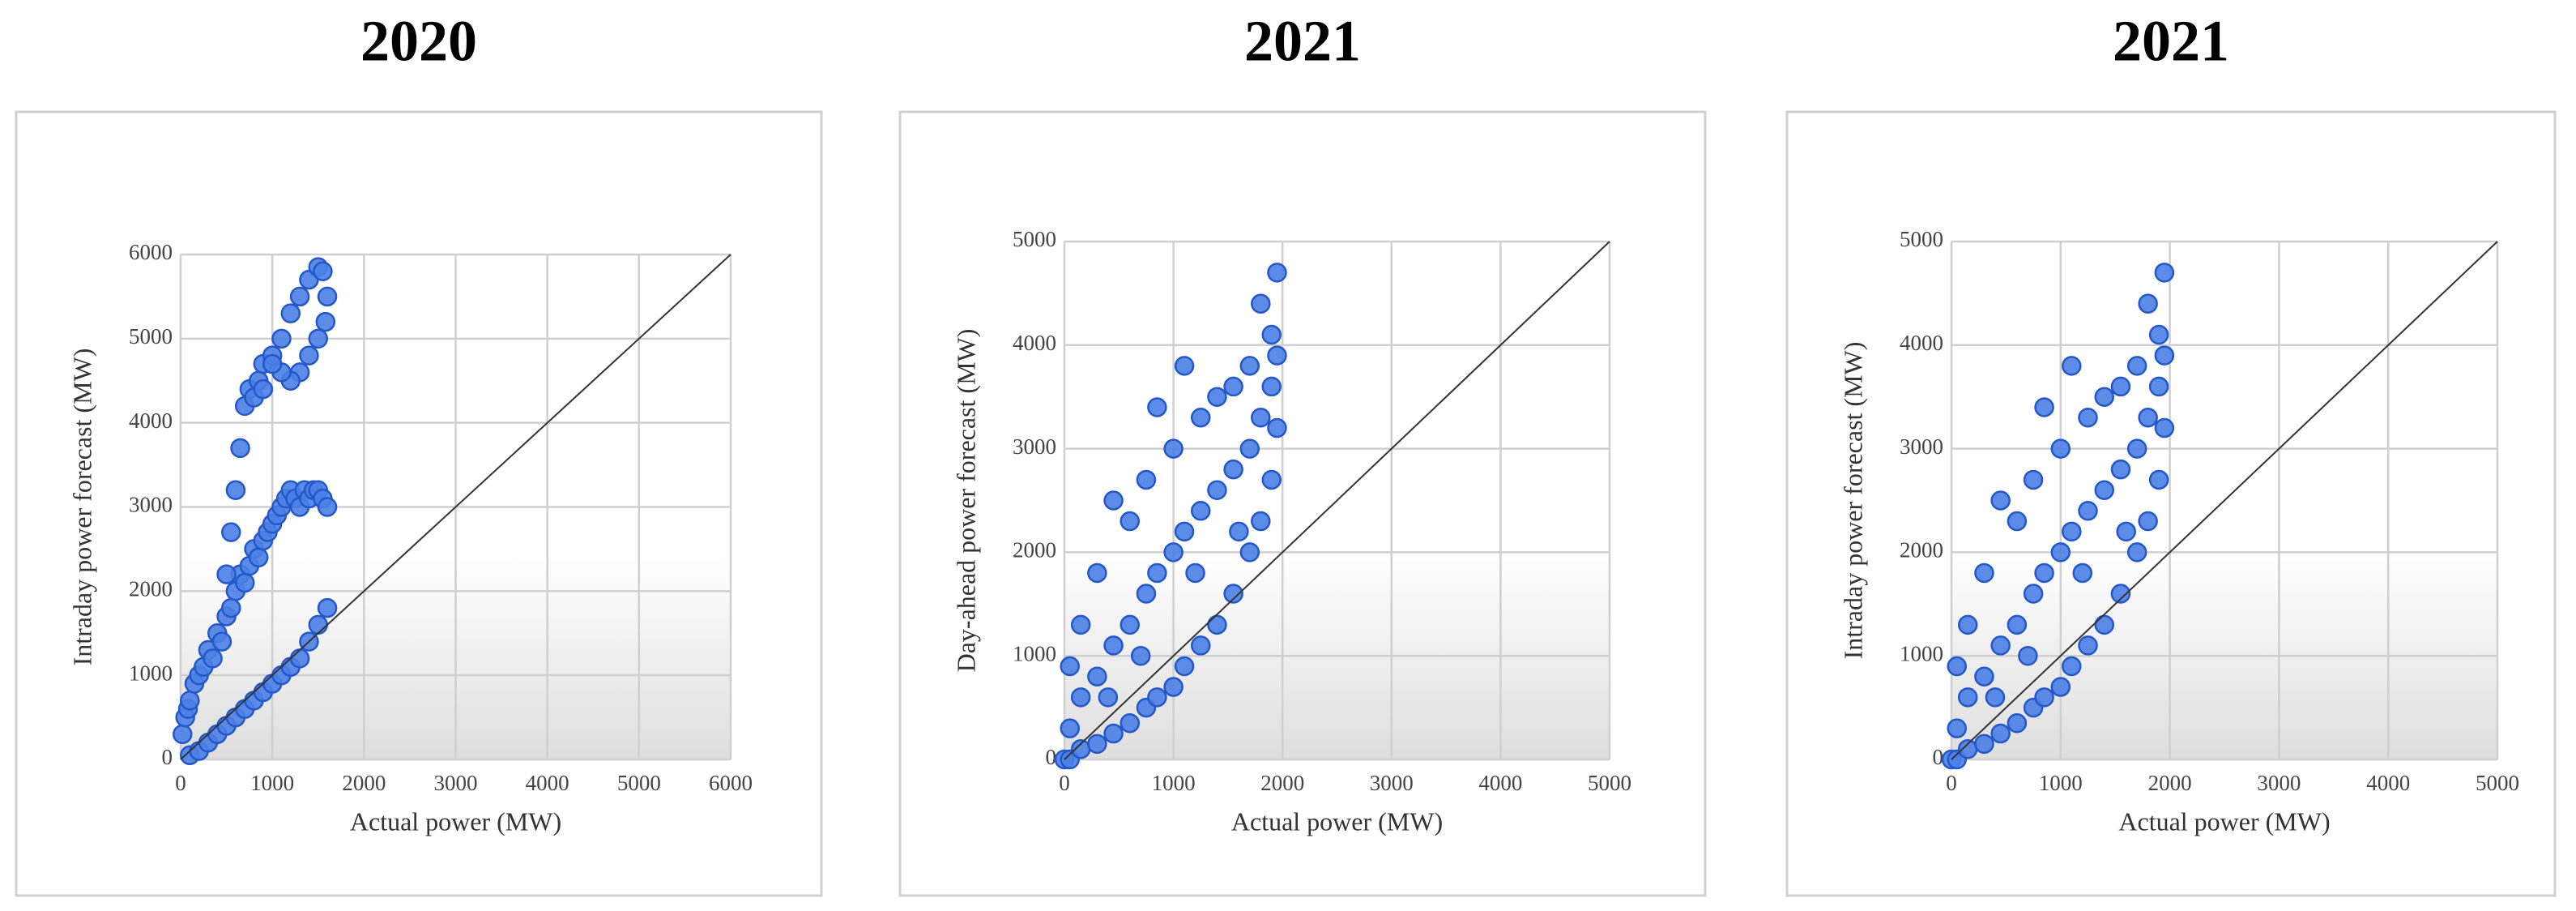 The width and height of the screenshot is (2576, 911). Describe the element at coordinates (151, 589) in the screenshot. I see `y-tick-label: 2000` at that location.